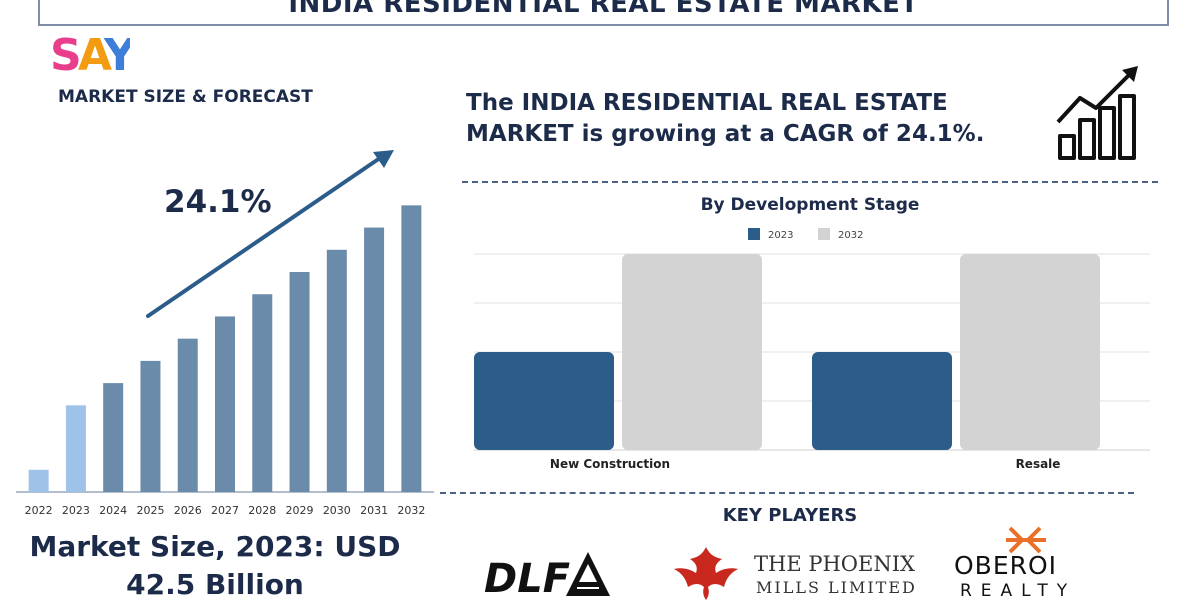  Describe the element at coordinates (1018, 590) in the screenshot. I see `svg-text: REALTY` at that location.